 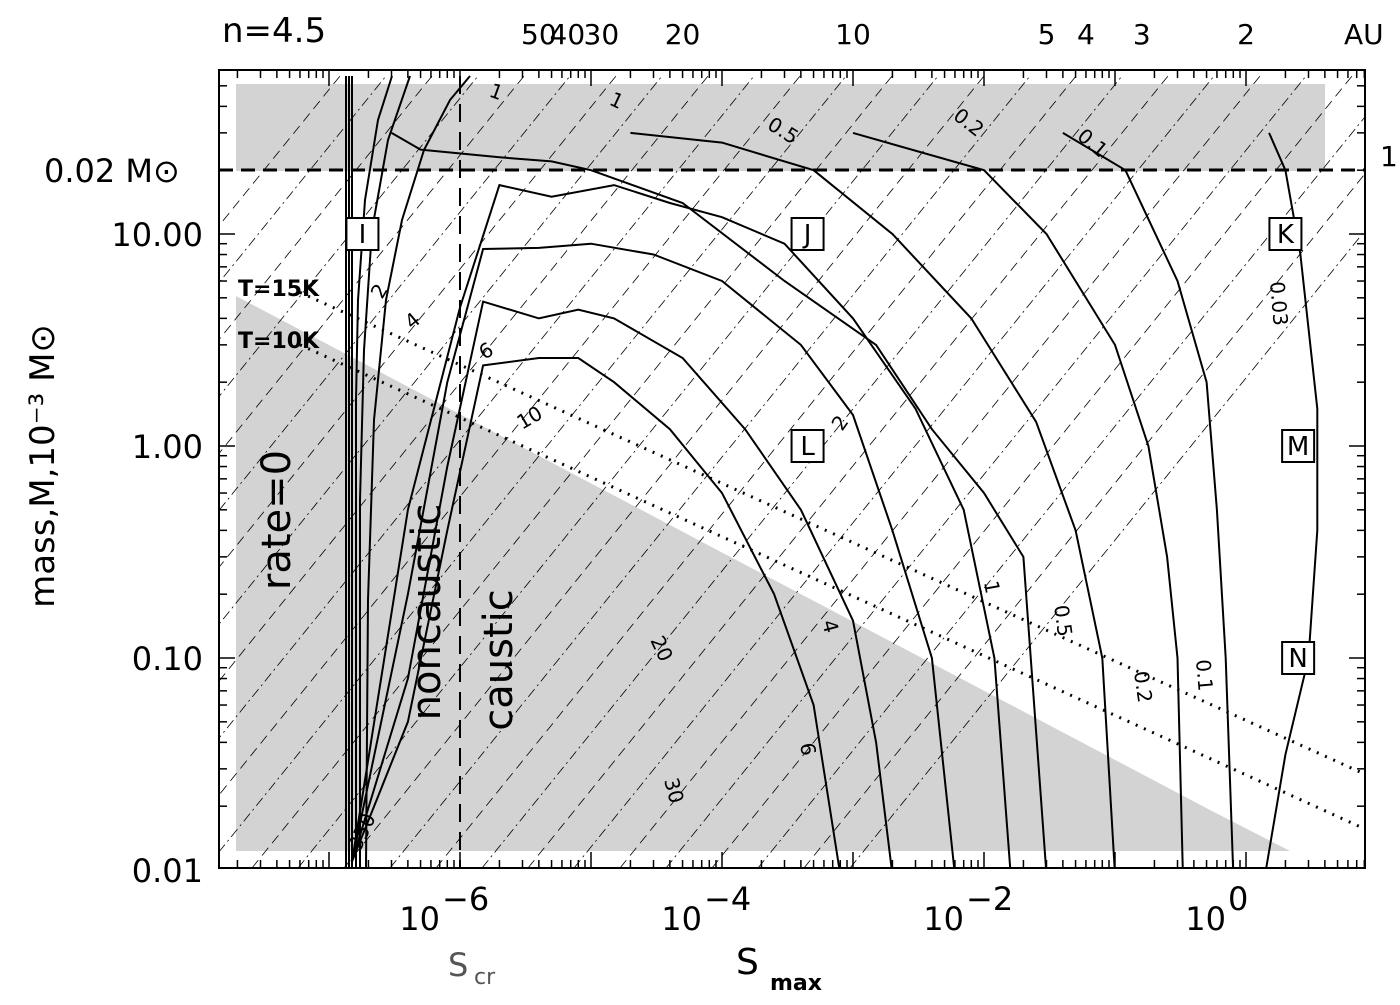 I want to click on point-label: N, so click(x=1297, y=659).